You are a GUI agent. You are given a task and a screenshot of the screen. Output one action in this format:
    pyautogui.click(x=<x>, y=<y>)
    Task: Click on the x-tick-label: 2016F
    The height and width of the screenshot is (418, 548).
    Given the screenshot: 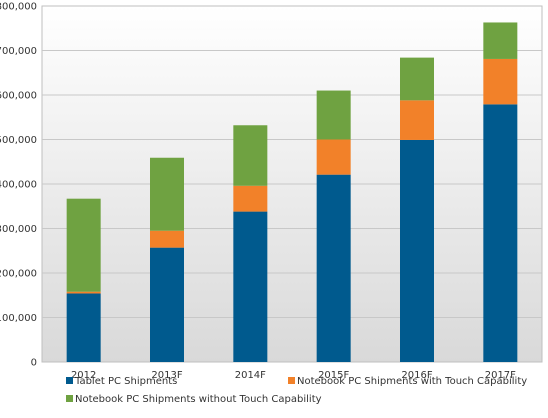 What is the action you would take?
    pyautogui.click(x=416, y=375)
    